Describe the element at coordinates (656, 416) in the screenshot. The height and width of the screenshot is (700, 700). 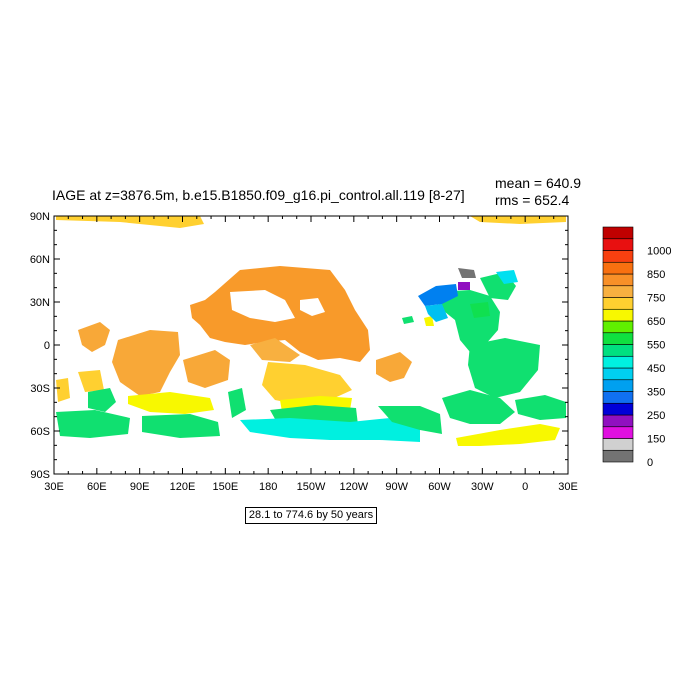
I see `colorbar-label: 250` at that location.